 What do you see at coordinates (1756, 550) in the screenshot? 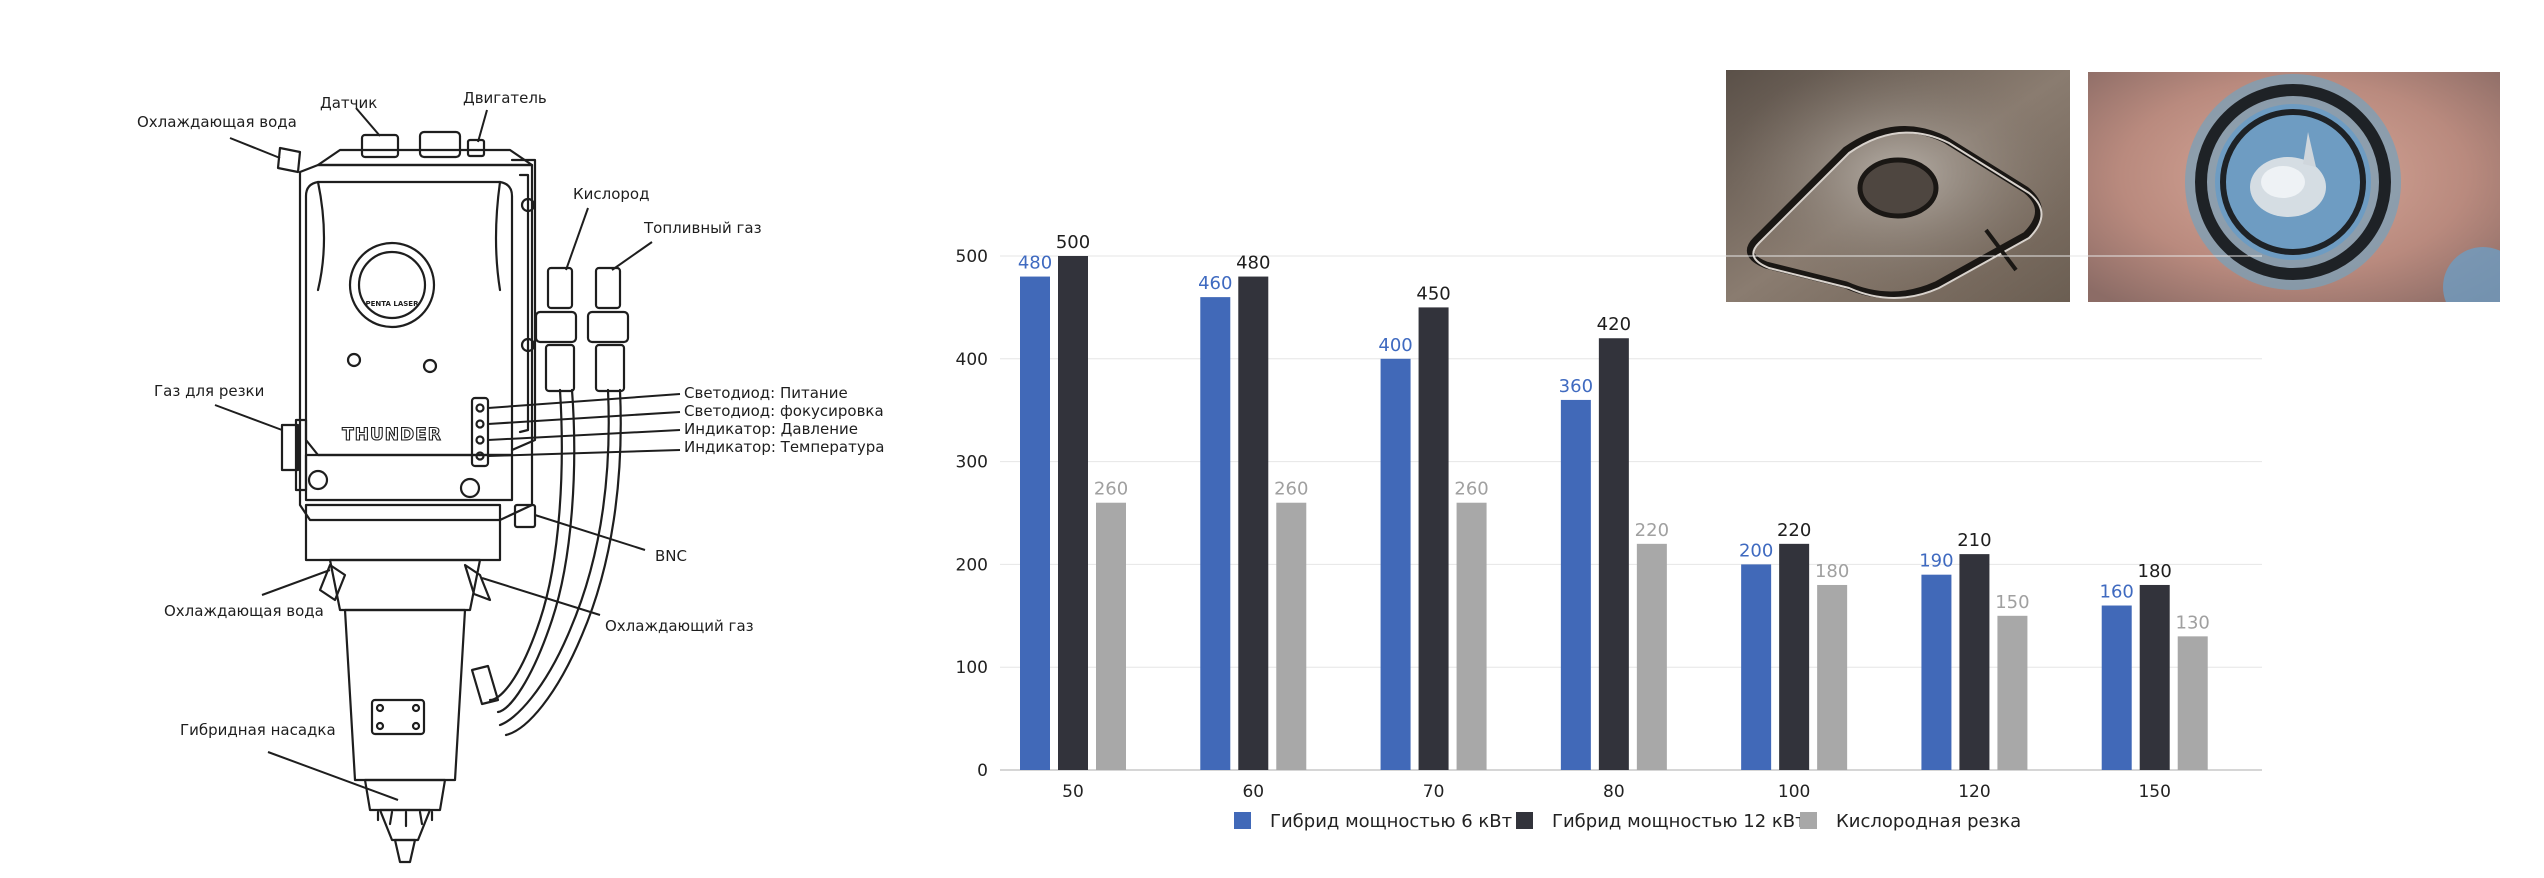
I see `data-label: 200` at bounding box center [1756, 550].